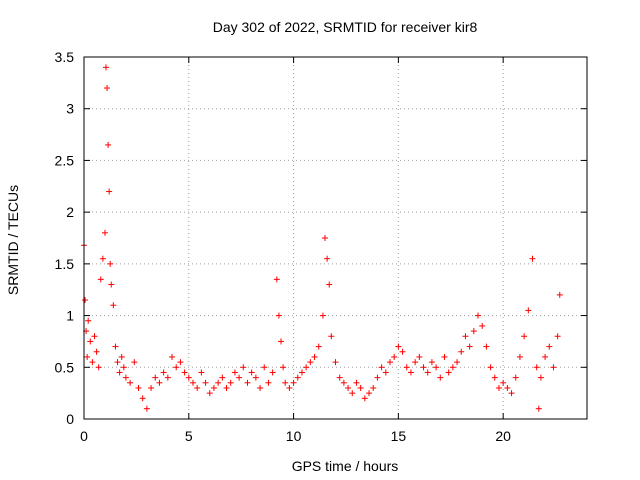 This screenshot has width=640, height=480. What do you see at coordinates (345, 466) in the screenshot?
I see `x-axis-label: GPS time / hours` at bounding box center [345, 466].